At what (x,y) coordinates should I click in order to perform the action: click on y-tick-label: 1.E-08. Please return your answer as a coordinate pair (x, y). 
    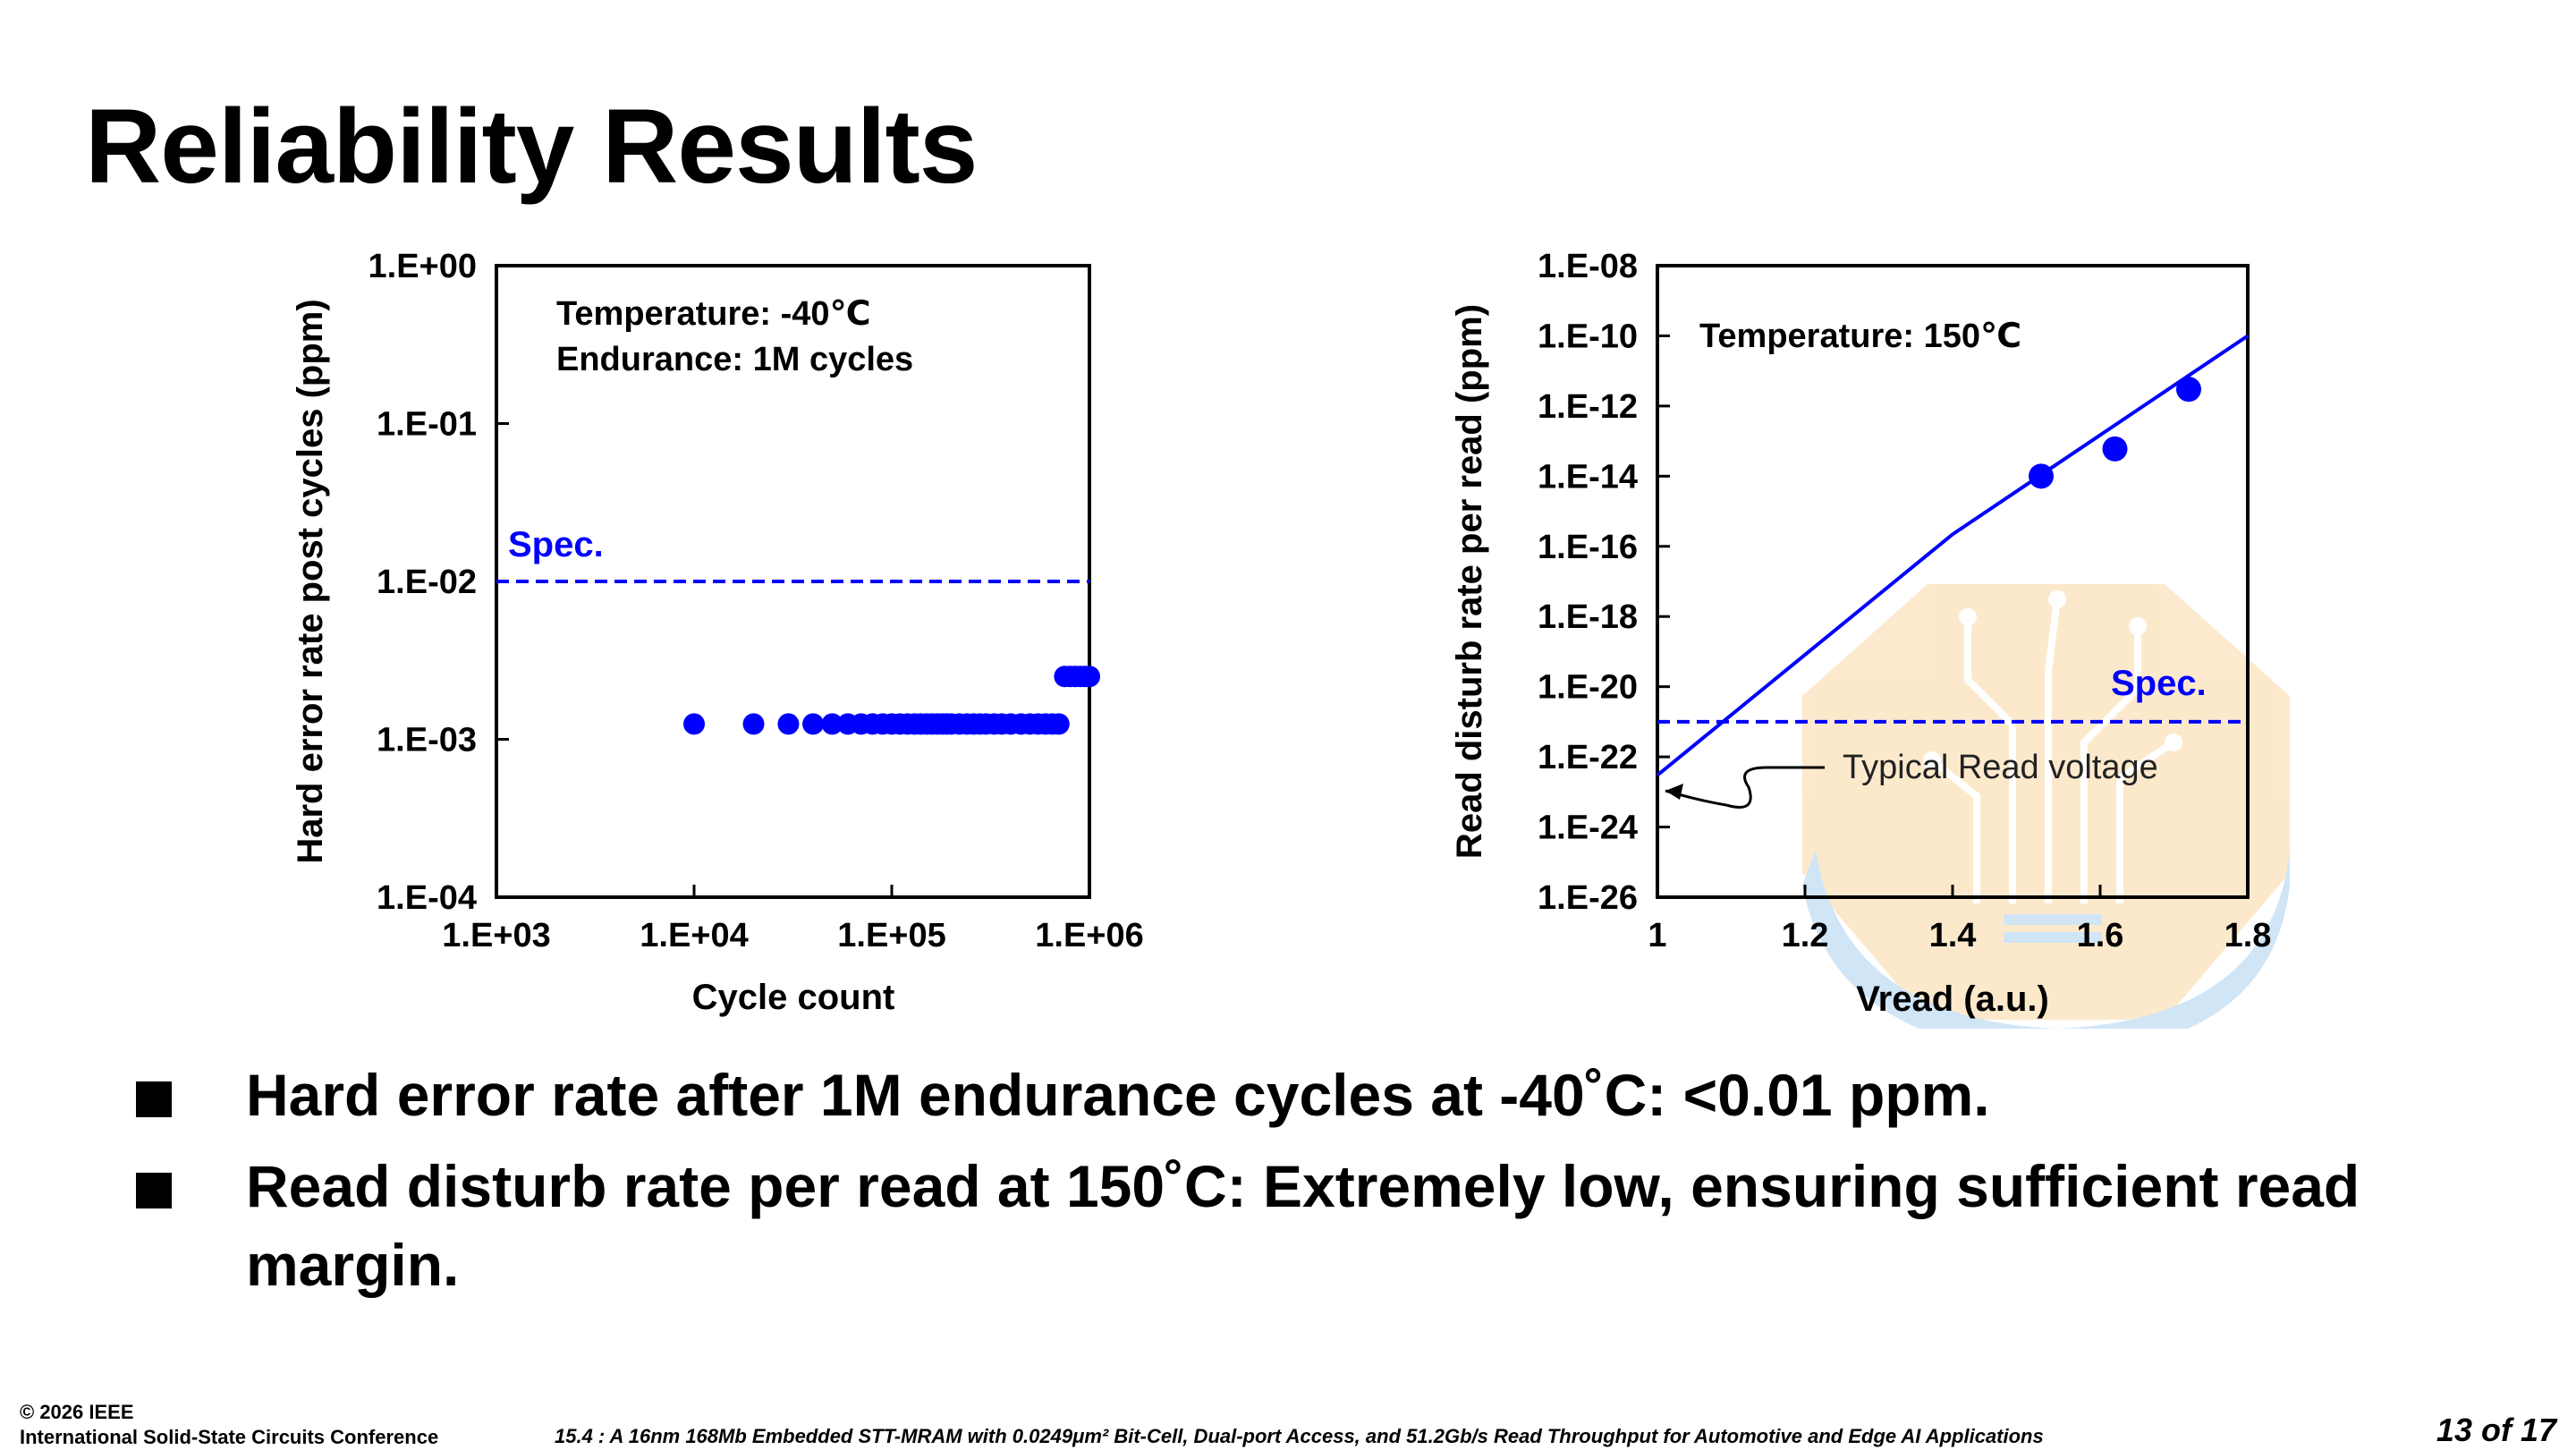
    Looking at the image, I should click on (1588, 266).